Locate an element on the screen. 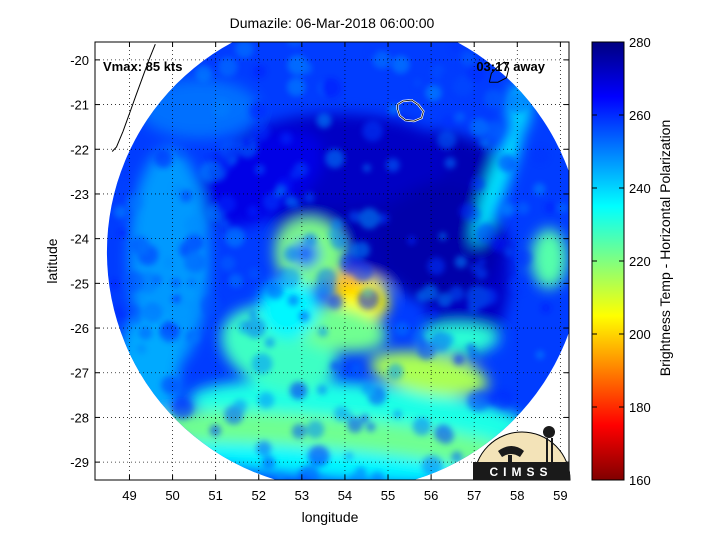  x-tick-label: 49 is located at coordinates (129, 495).